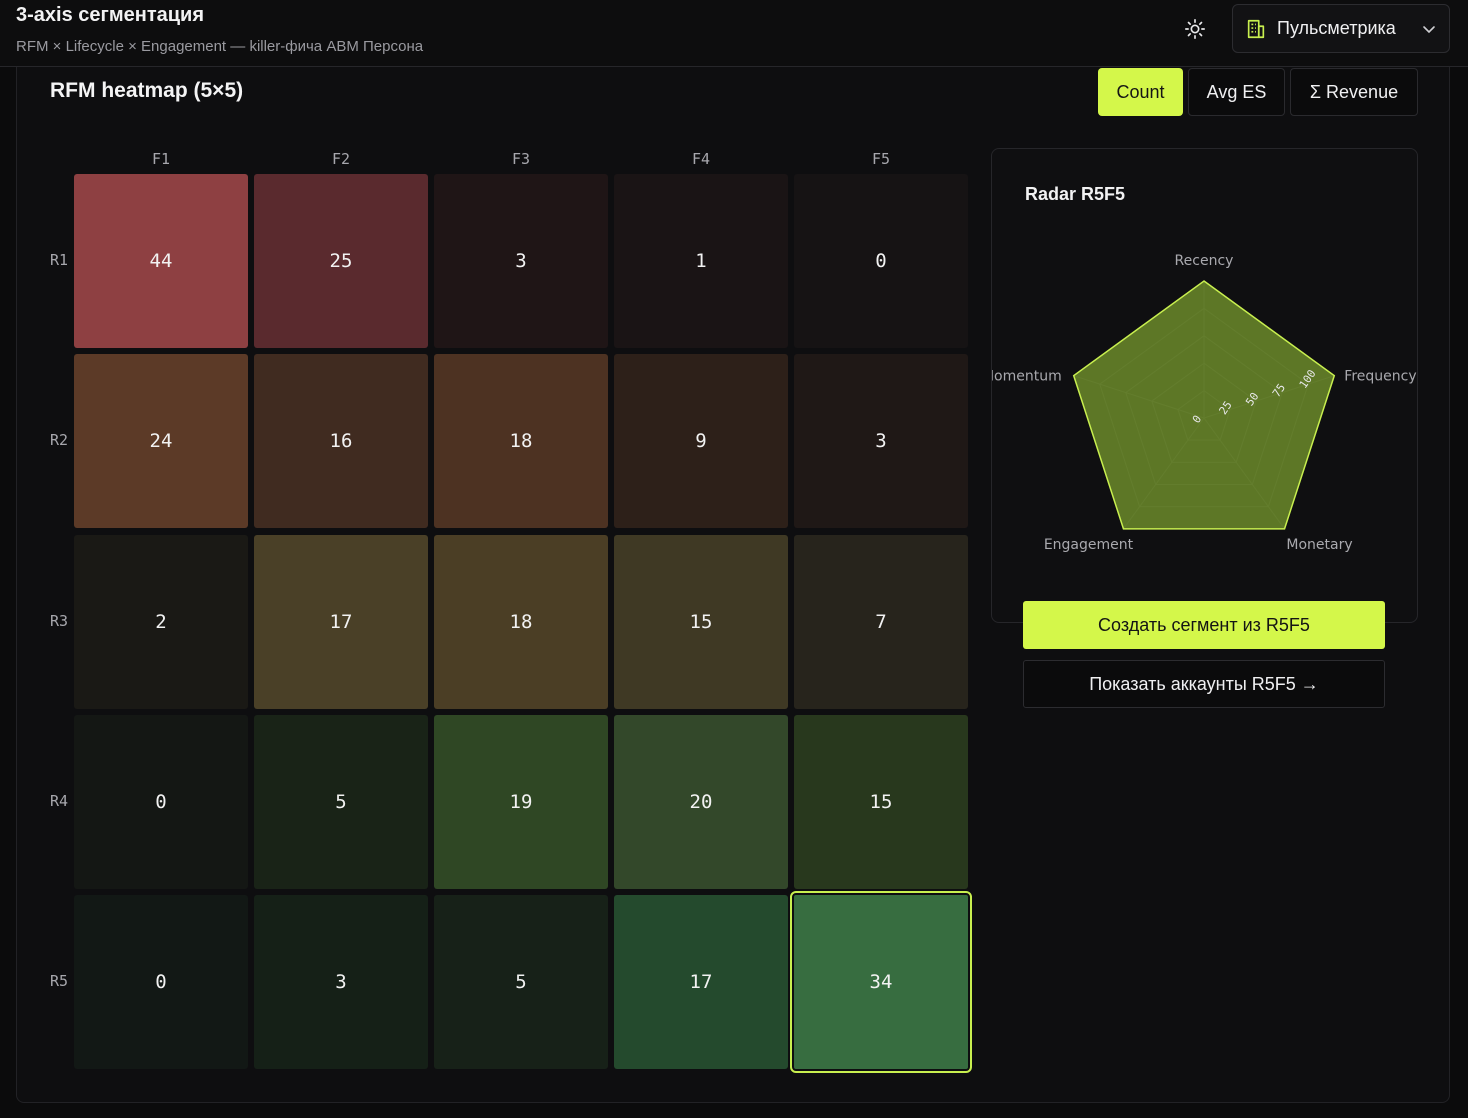 This screenshot has width=1468, height=1118. Describe the element at coordinates (110, 15) in the screenshot. I see `page-title: 3-axis сегментация` at that location.